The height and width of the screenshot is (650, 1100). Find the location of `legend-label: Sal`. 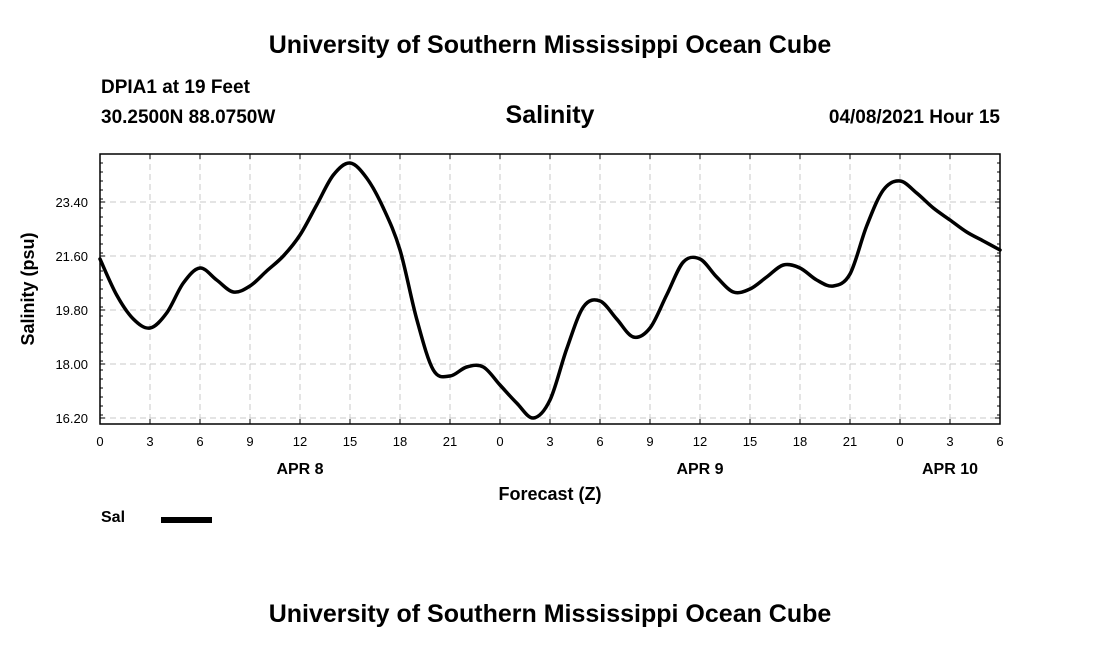

legend-label: Sal is located at coordinates (113, 517).